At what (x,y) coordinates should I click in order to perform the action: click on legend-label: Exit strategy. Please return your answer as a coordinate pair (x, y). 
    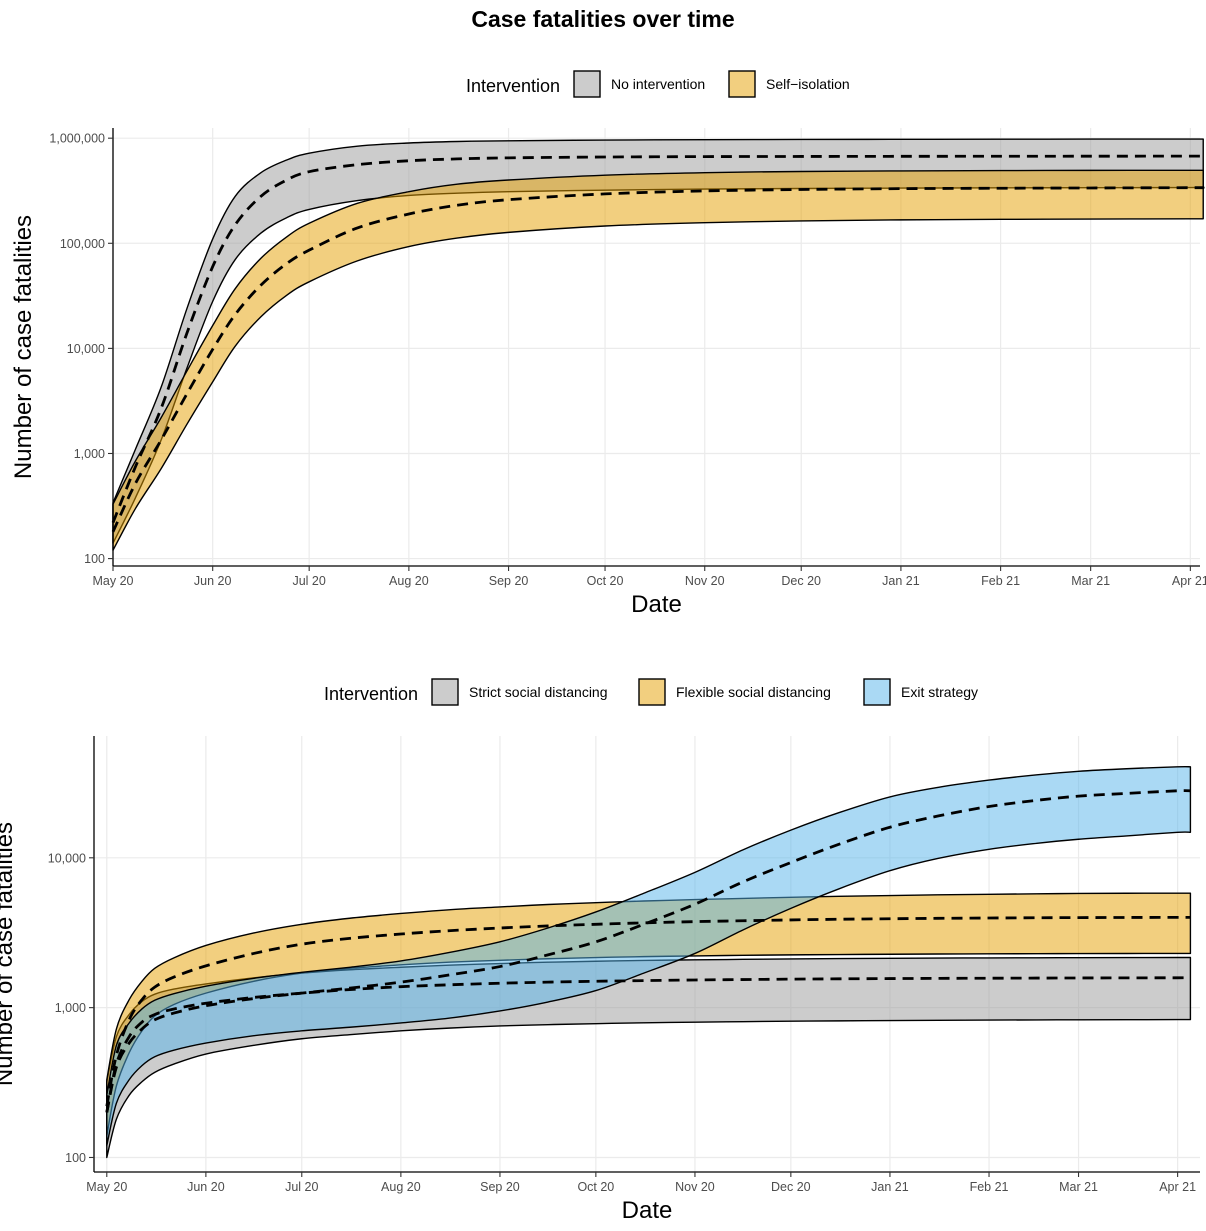
    Looking at the image, I should click on (939, 692).